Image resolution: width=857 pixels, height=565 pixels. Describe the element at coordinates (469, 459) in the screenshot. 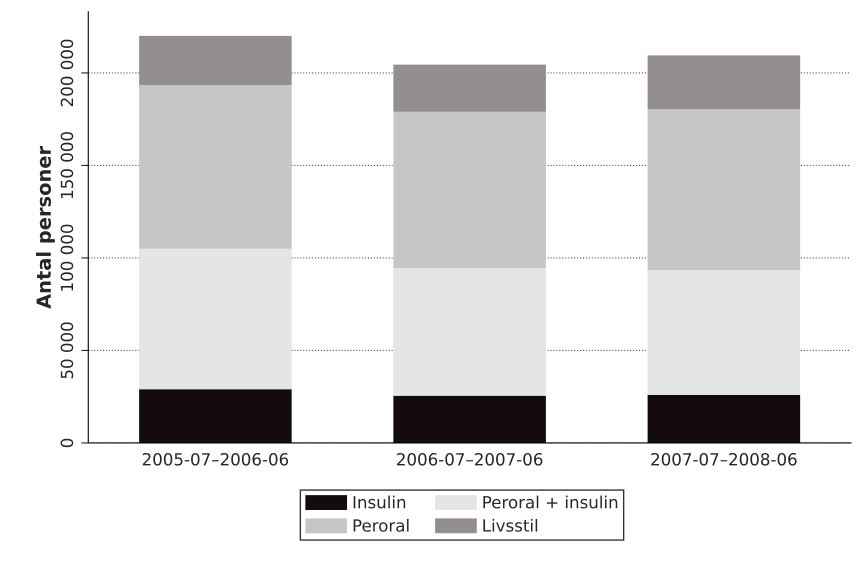

I see `x-tick-label: 2006-07–2007-06` at that location.